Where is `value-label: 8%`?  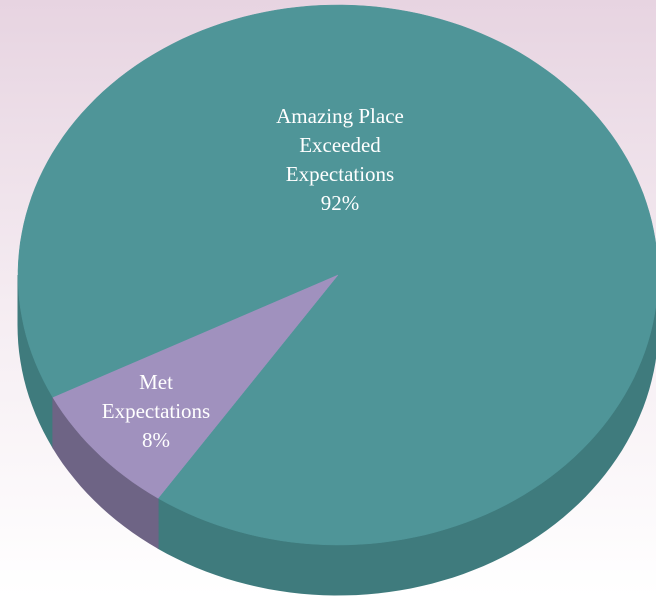 value-label: 8% is located at coordinates (156, 440).